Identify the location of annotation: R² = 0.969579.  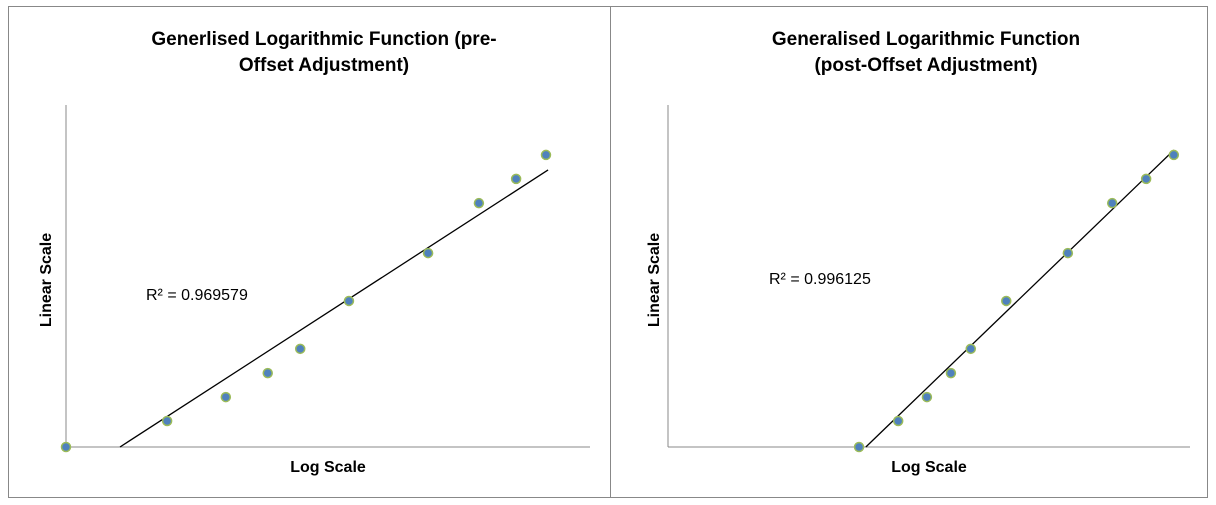
(197, 295).